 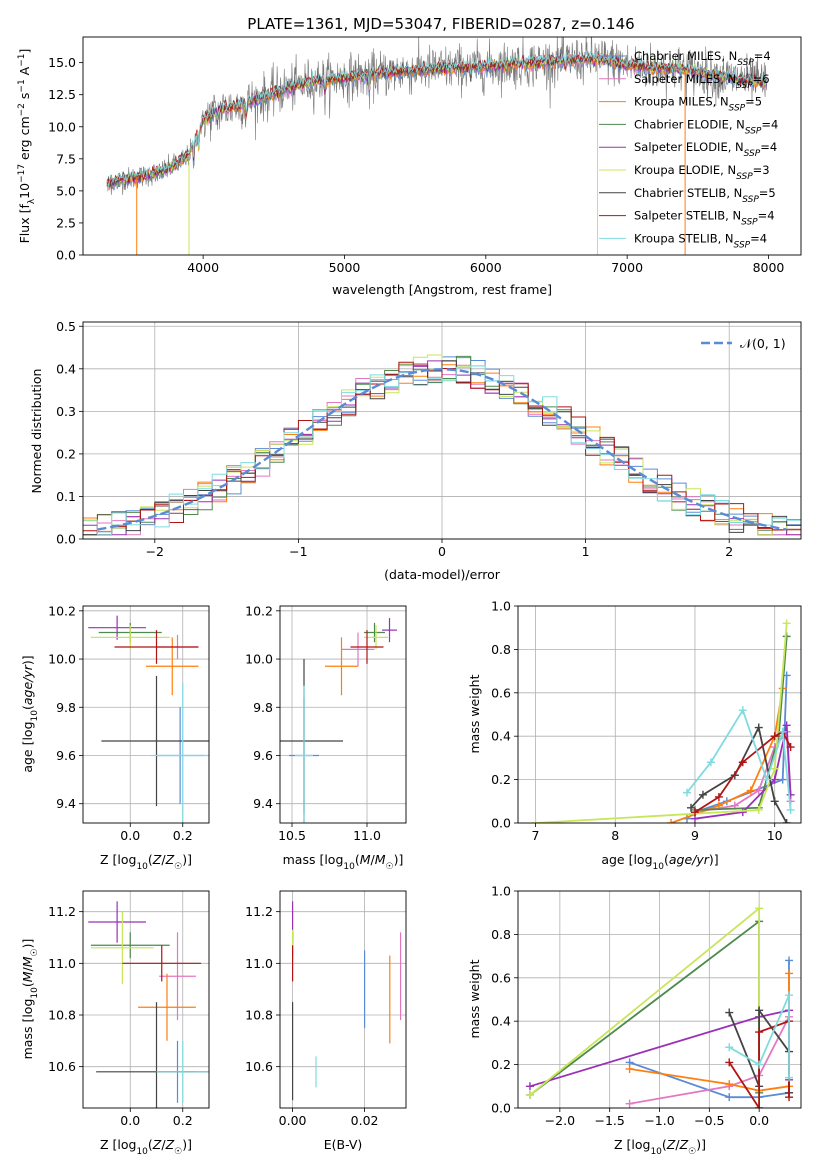 I want to click on y-tick-label: 0.8, so click(x=501, y=649).